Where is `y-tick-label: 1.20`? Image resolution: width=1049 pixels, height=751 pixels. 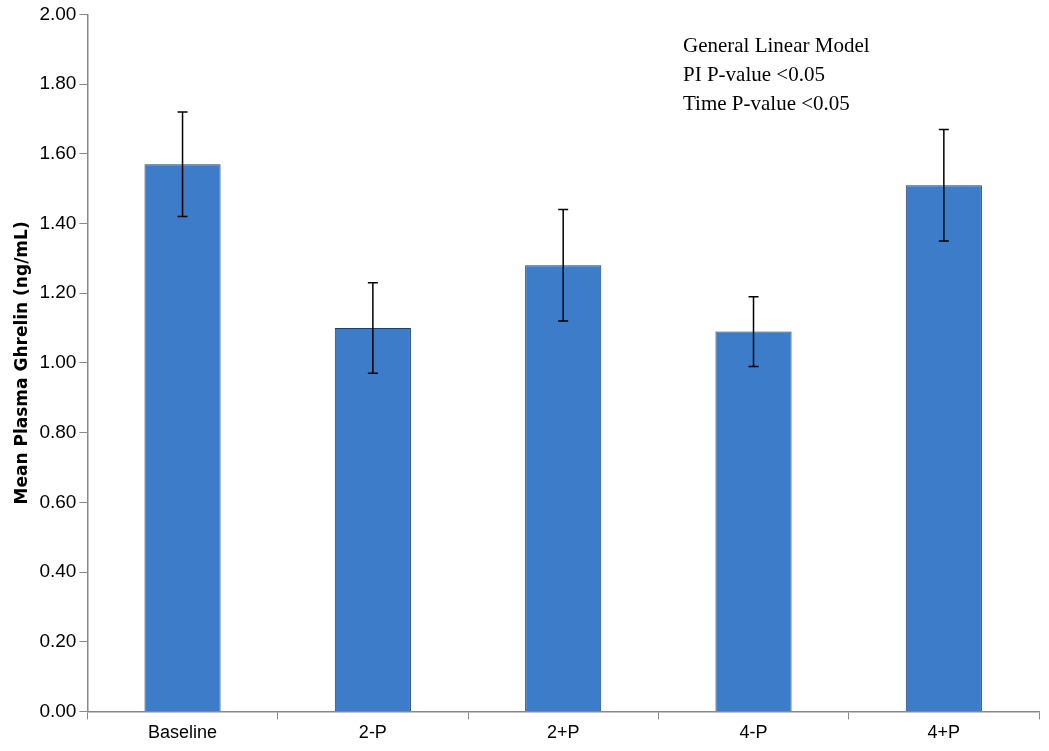
y-tick-label: 1.20 is located at coordinates (58, 292).